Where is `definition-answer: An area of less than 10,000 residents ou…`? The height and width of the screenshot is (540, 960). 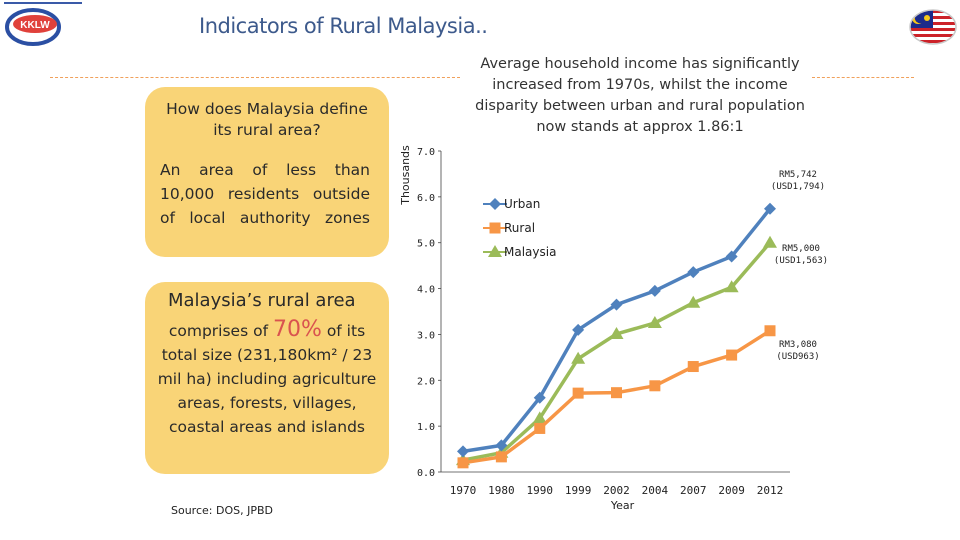 definition-answer: An area of less than 10,000 residents ou… is located at coordinates (265, 194).